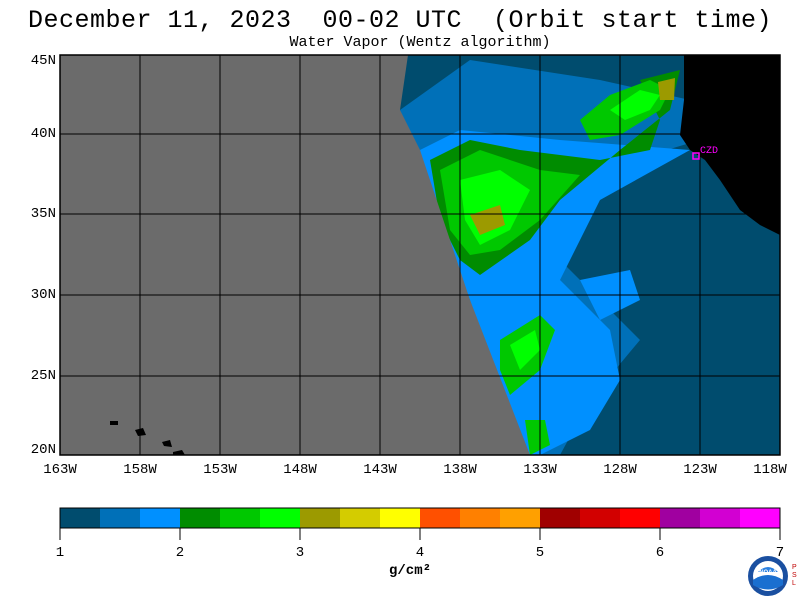 Image resolution: width=800 pixels, height=600 pixels. I want to click on lon-label-133w: 133W, so click(540, 470).